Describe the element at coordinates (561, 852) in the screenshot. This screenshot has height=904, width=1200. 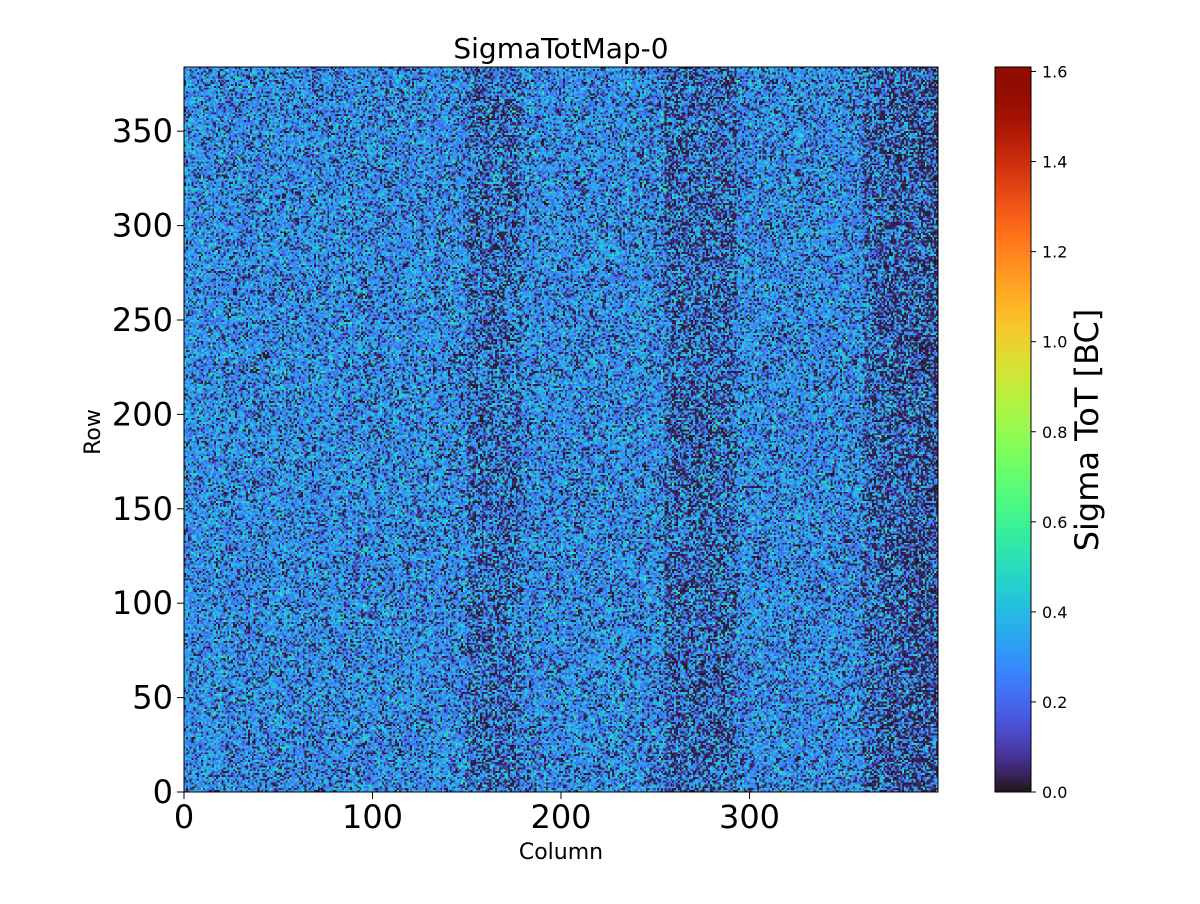
I see `x-axis-label: Column` at that location.